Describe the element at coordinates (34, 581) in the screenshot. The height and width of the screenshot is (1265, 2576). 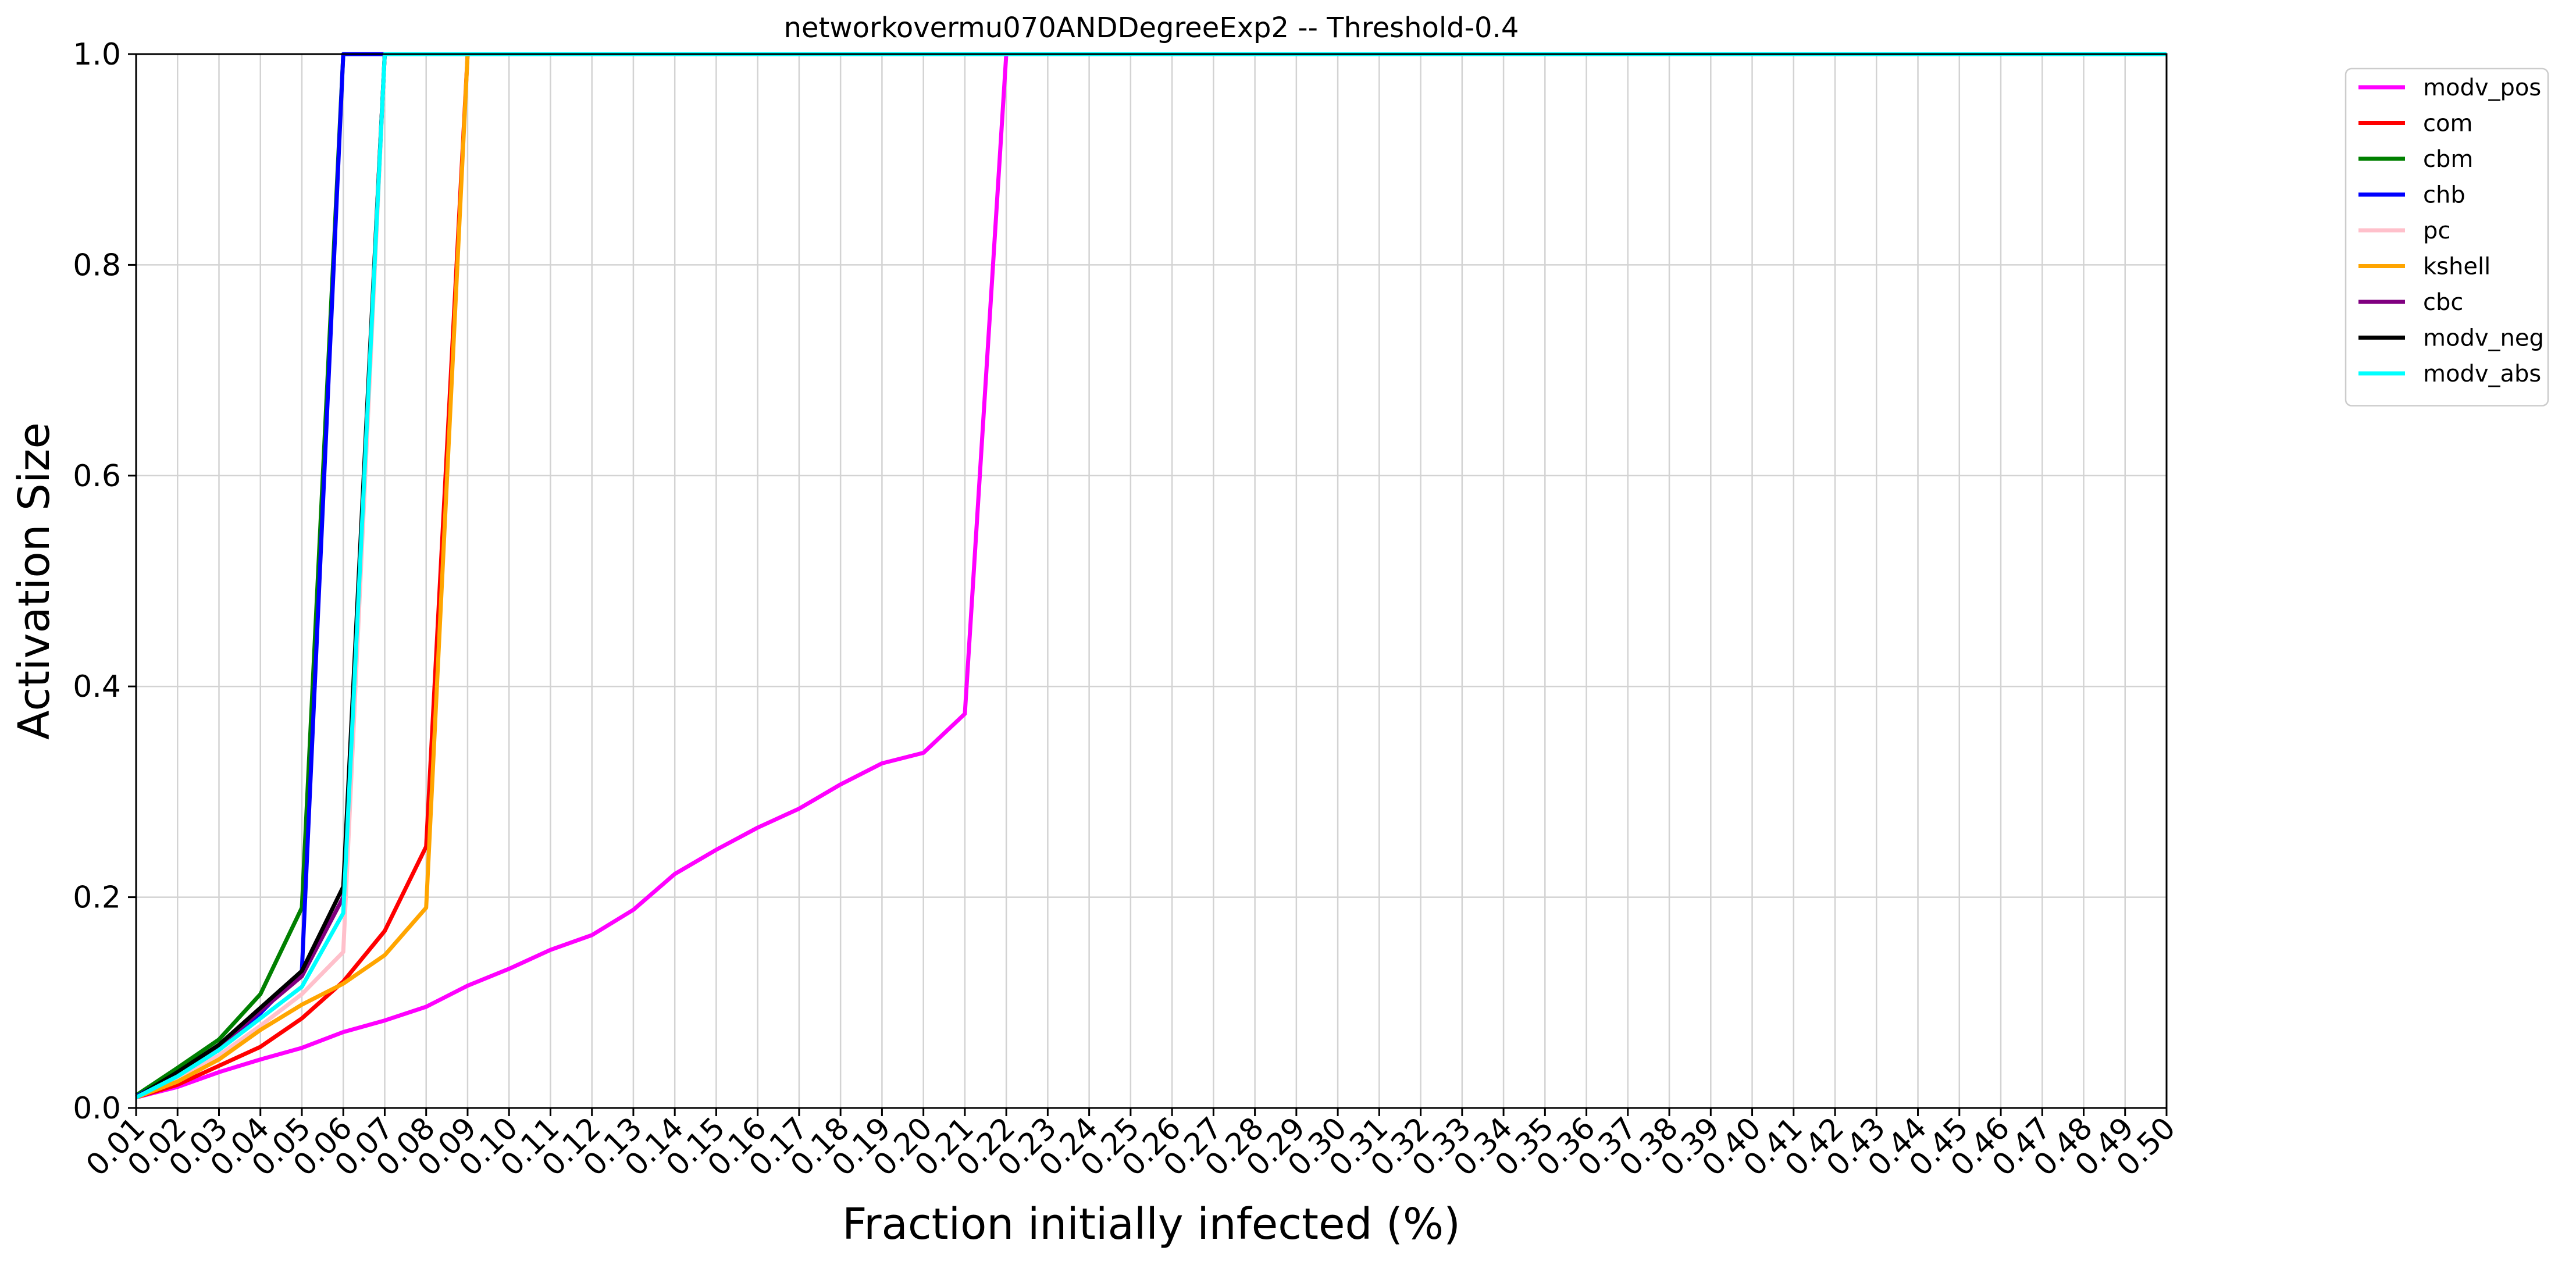
I see `y-axis-label: Activation Size` at that location.